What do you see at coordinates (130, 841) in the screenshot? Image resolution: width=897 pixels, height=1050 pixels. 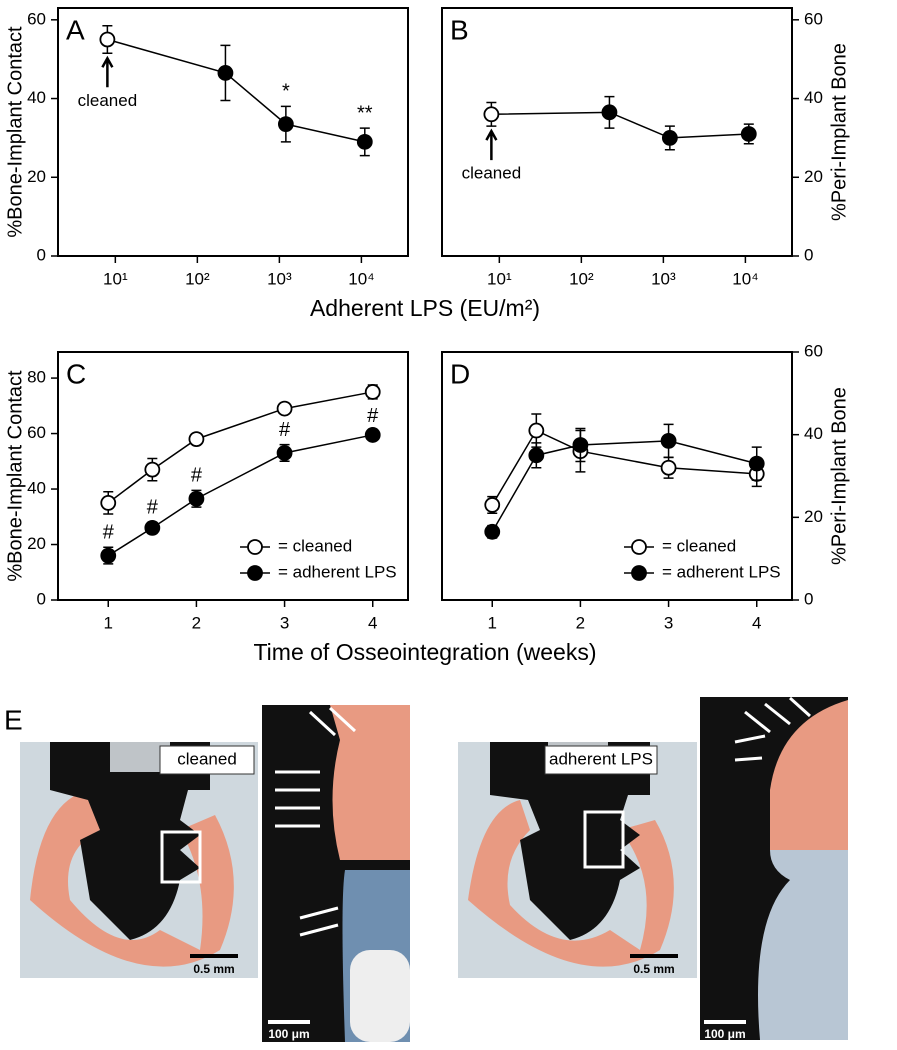 I see `implant` at bounding box center [130, 841].